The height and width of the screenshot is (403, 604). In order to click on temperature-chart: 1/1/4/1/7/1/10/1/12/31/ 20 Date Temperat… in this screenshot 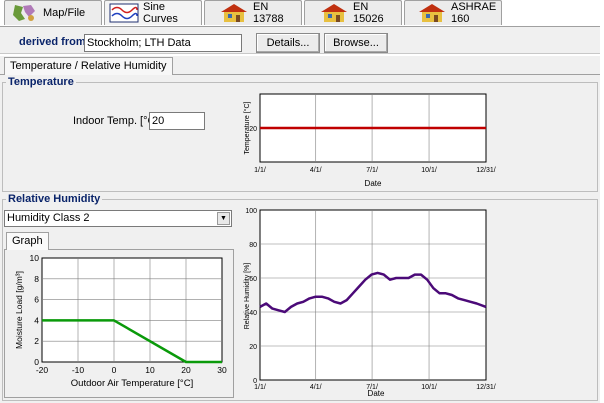, I will do `click(369, 140)`.